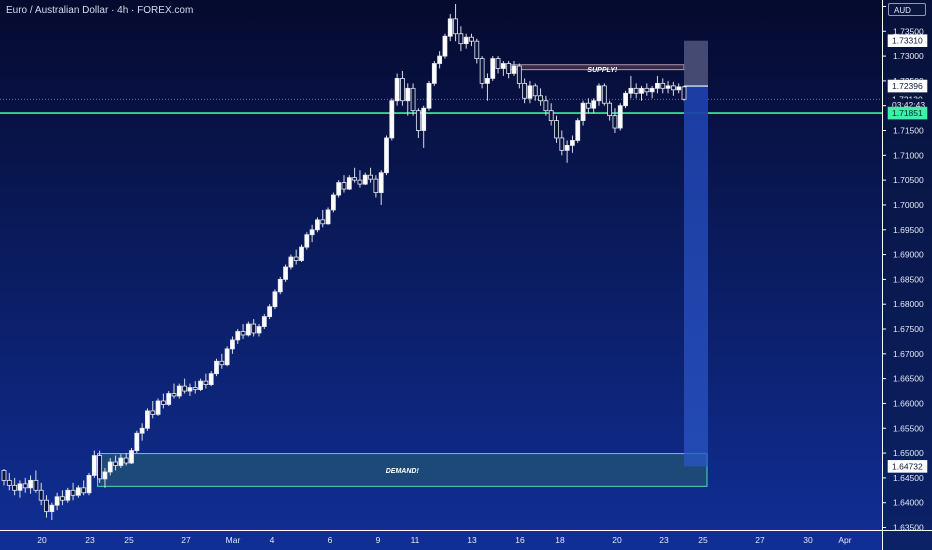 Image resolution: width=932 pixels, height=550 pixels. What do you see at coordinates (129, 540) in the screenshot?
I see `x-tick-label: 25` at bounding box center [129, 540].